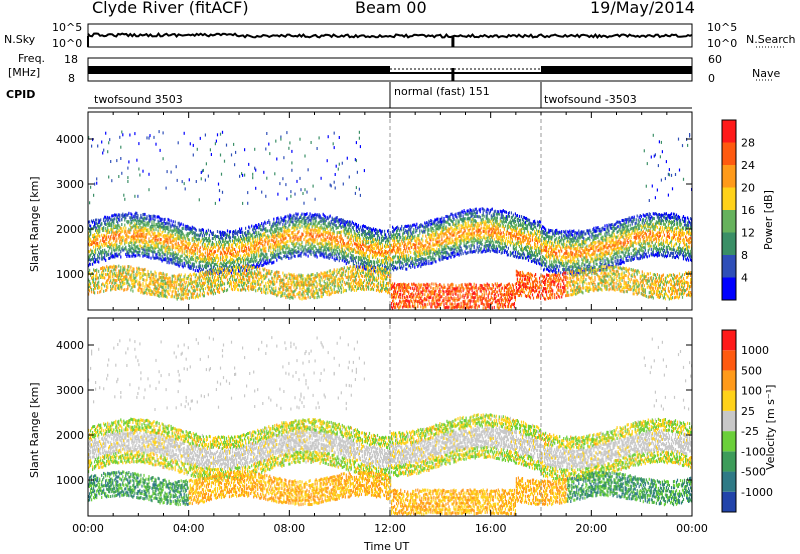  What do you see at coordinates (138, 99) in the screenshot?
I see `cpid-segment-1: twofsound 3503` at bounding box center [138, 99].